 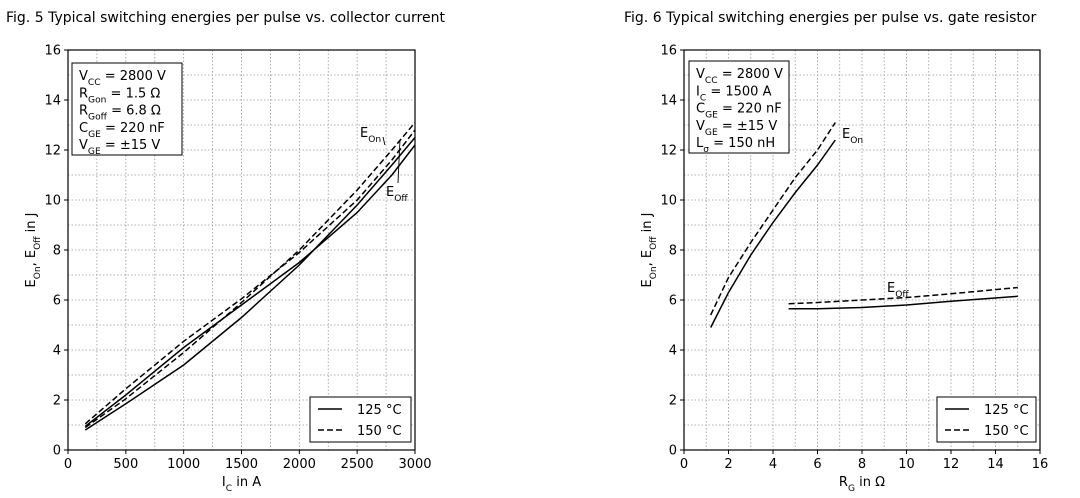 I want to click on x-tick-label: 2, so click(x=728, y=464).